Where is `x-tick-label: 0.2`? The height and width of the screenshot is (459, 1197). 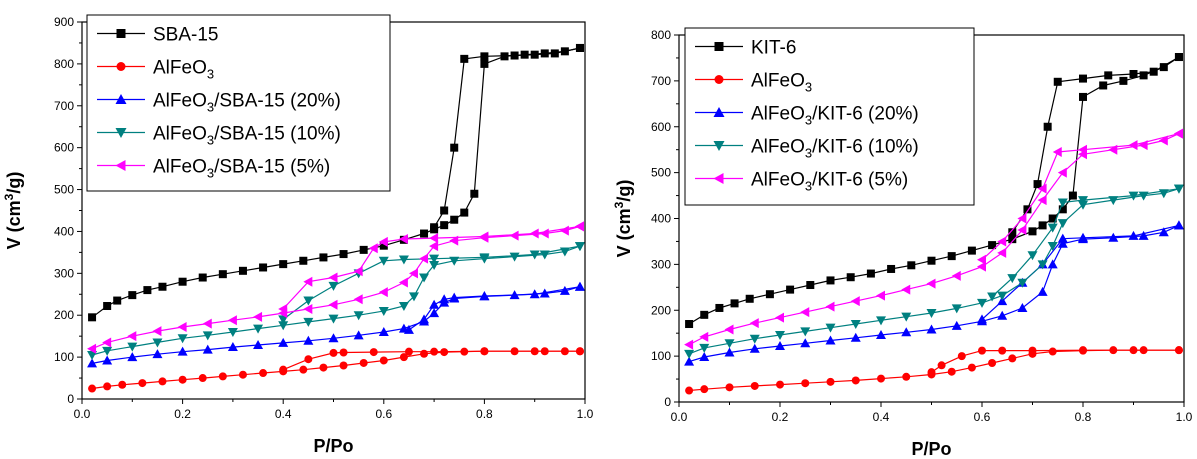
x-tick-label: 0.2 is located at coordinates (780, 417).